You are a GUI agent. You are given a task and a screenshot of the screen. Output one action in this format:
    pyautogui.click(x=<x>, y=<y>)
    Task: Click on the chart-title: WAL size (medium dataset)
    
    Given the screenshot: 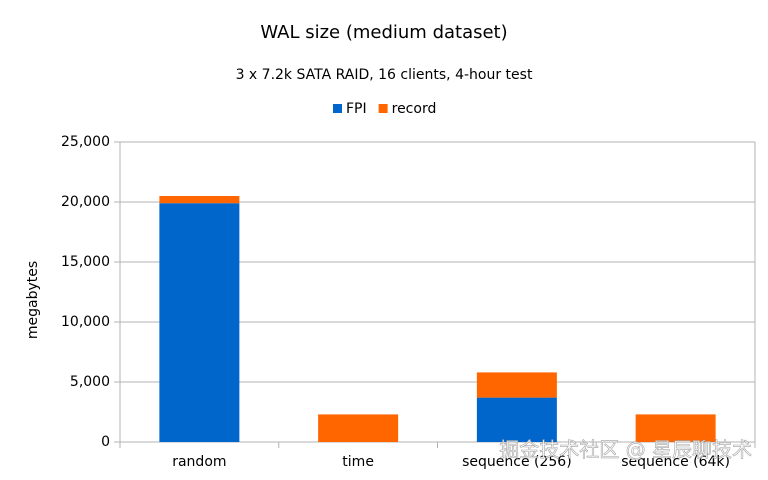 What is the action you would take?
    pyautogui.click(x=383, y=32)
    